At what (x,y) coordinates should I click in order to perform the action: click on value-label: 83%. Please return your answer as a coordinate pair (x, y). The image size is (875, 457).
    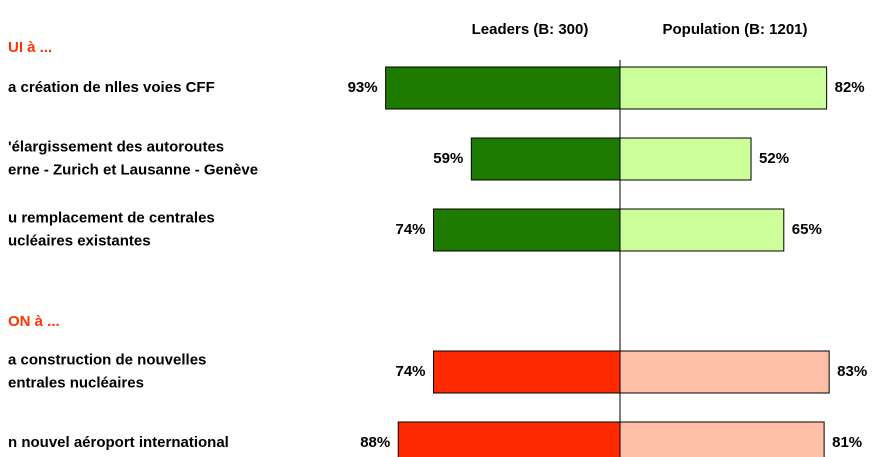
    Looking at the image, I should click on (852, 371).